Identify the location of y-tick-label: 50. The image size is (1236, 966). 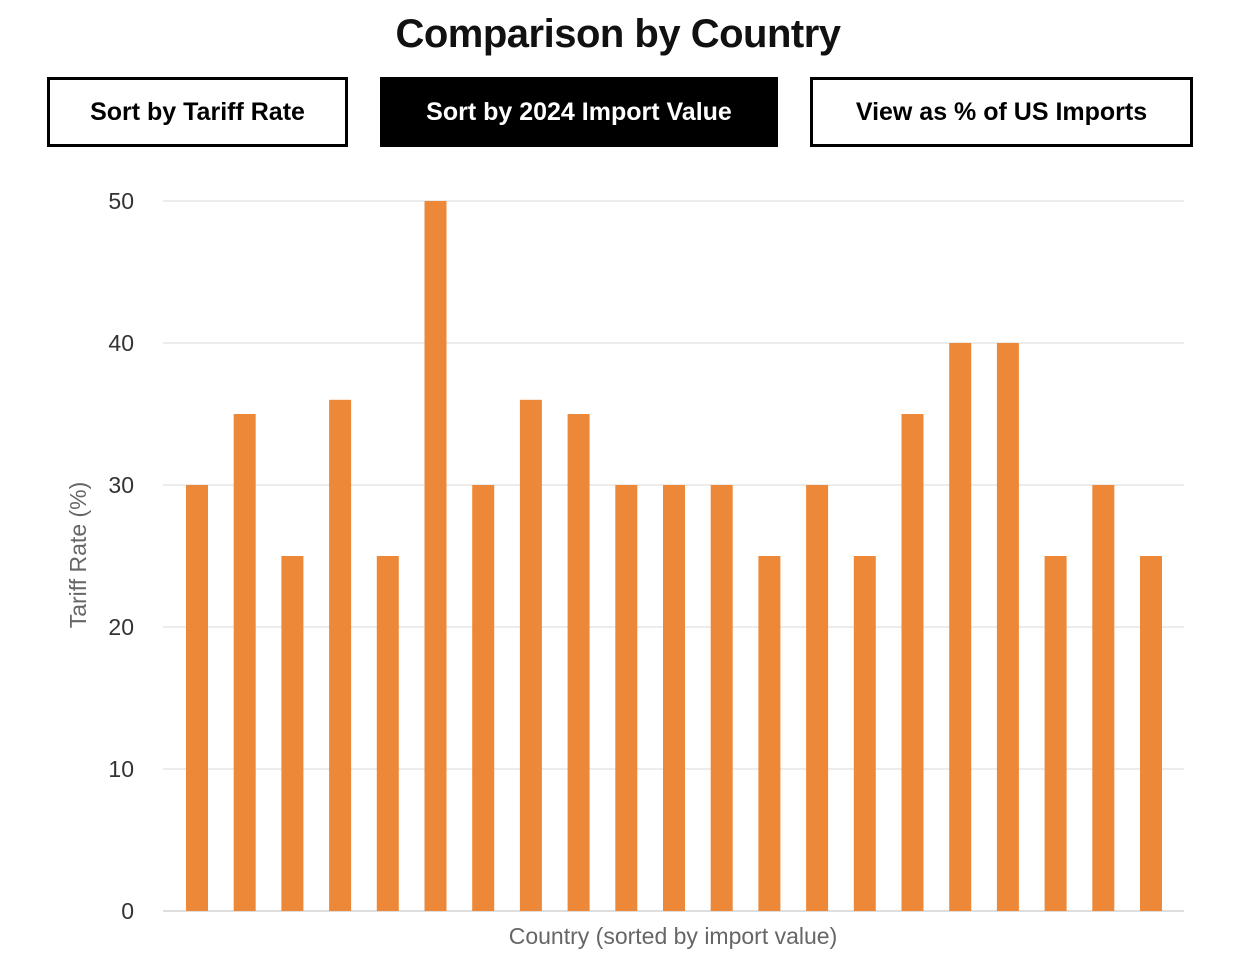
(121, 201).